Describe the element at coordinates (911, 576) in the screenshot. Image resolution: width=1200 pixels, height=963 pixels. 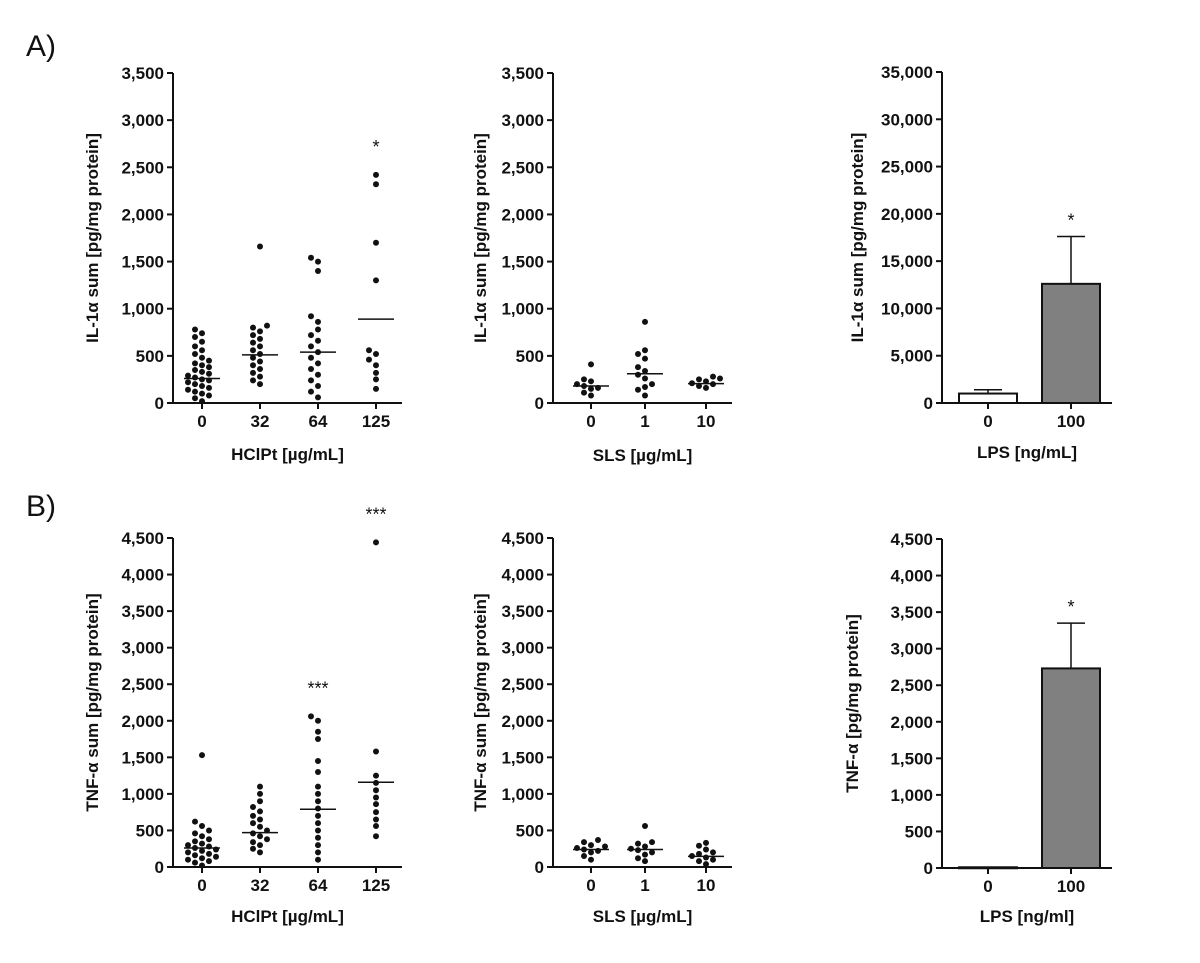
I see `y-tick-label: 4,000` at that location.